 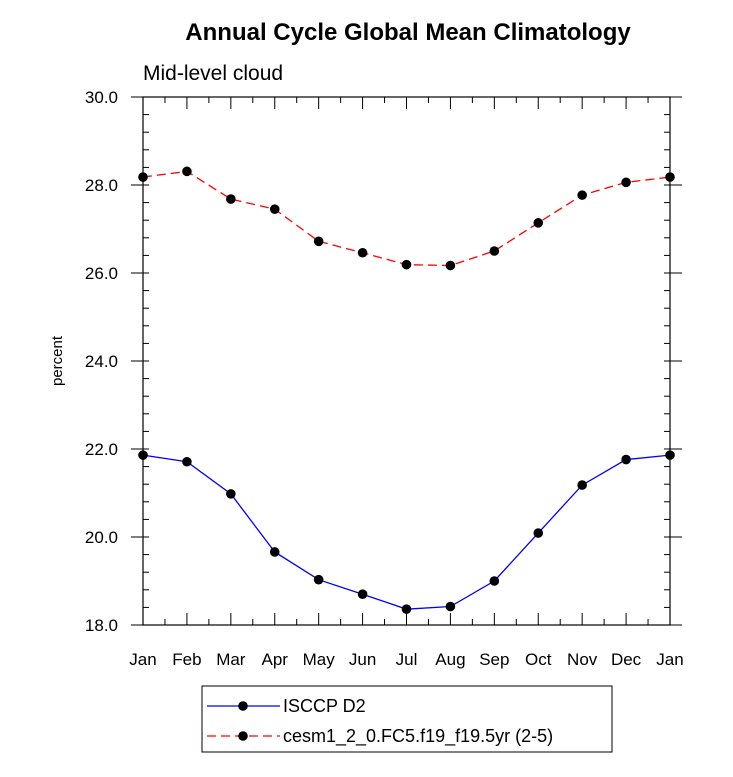 What do you see at coordinates (186, 659) in the screenshot?
I see `x-tick-label: Feb` at bounding box center [186, 659].